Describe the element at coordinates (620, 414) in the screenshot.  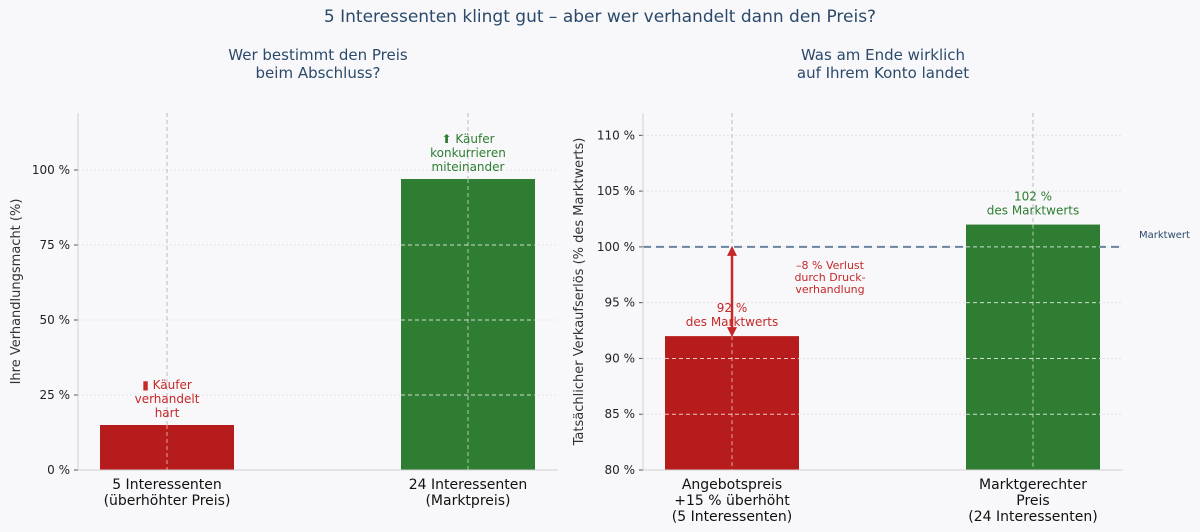
I see `y-tick-label: 85 %` at that location.